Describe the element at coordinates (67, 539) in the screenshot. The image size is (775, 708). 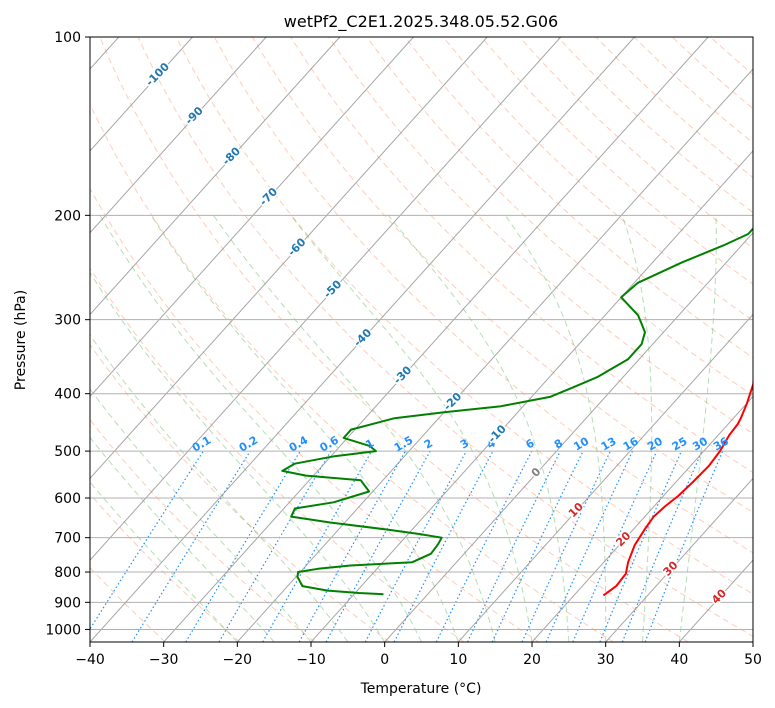
I see `y-tick-label: 700` at that location.